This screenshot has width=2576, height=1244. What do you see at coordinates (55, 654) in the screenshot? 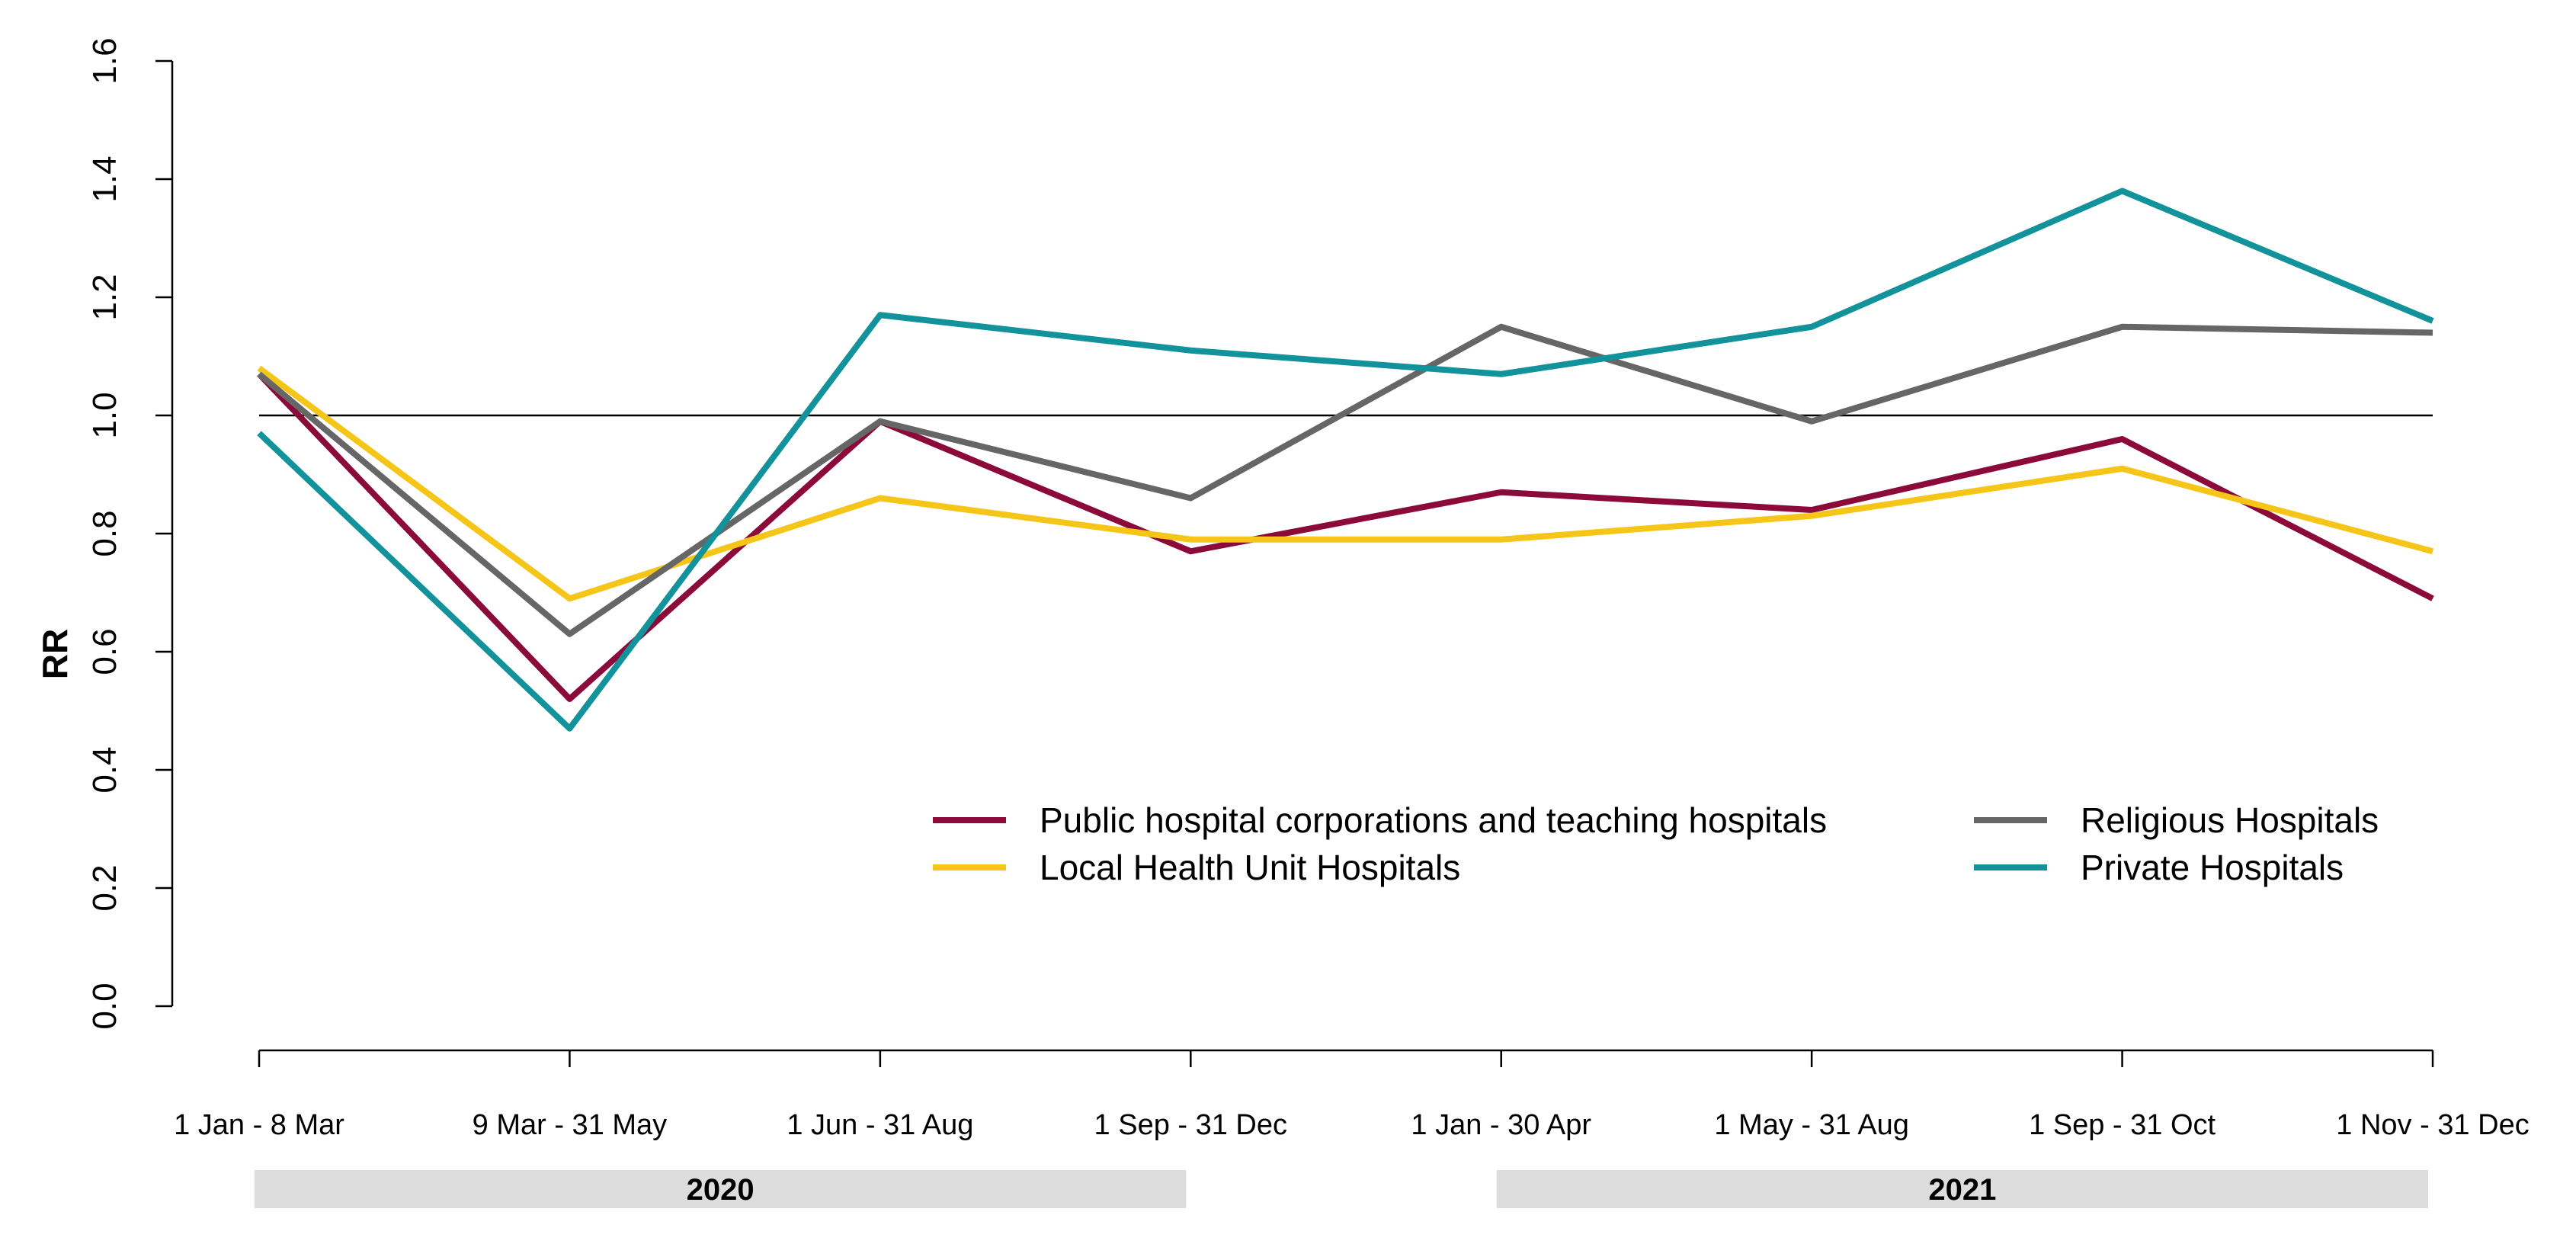
I see `y-axis-label: RR` at bounding box center [55, 654].